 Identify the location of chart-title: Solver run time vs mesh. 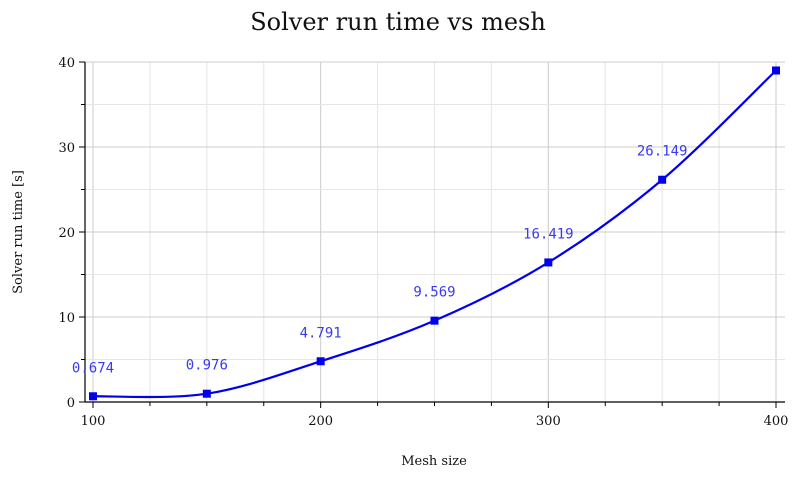
(398, 22).